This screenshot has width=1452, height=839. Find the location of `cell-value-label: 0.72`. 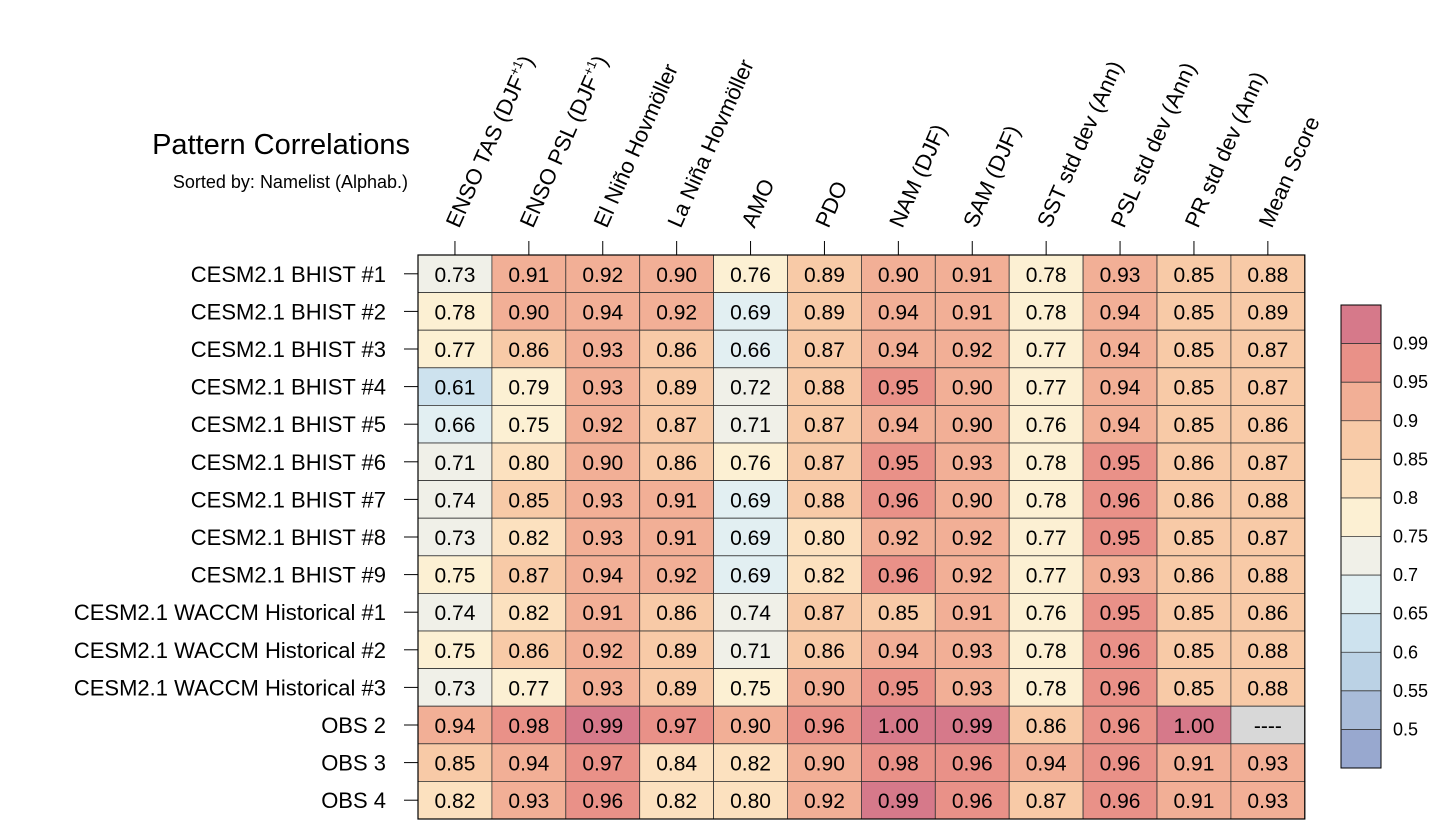

cell-value-label: 0.72 is located at coordinates (750, 388).